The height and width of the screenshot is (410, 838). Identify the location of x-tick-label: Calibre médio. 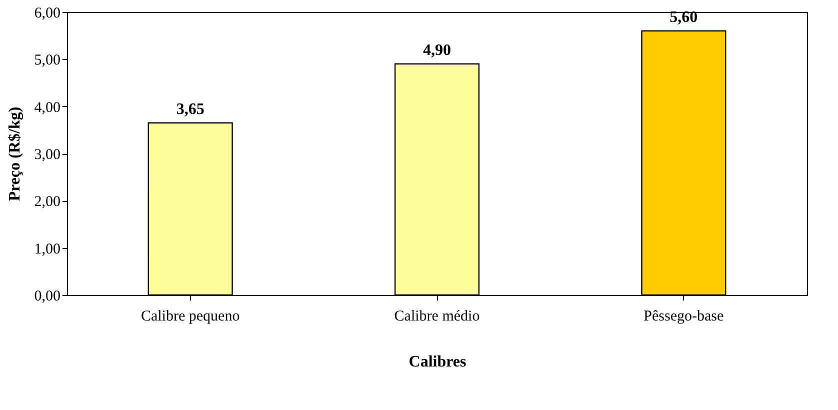
(437, 316).